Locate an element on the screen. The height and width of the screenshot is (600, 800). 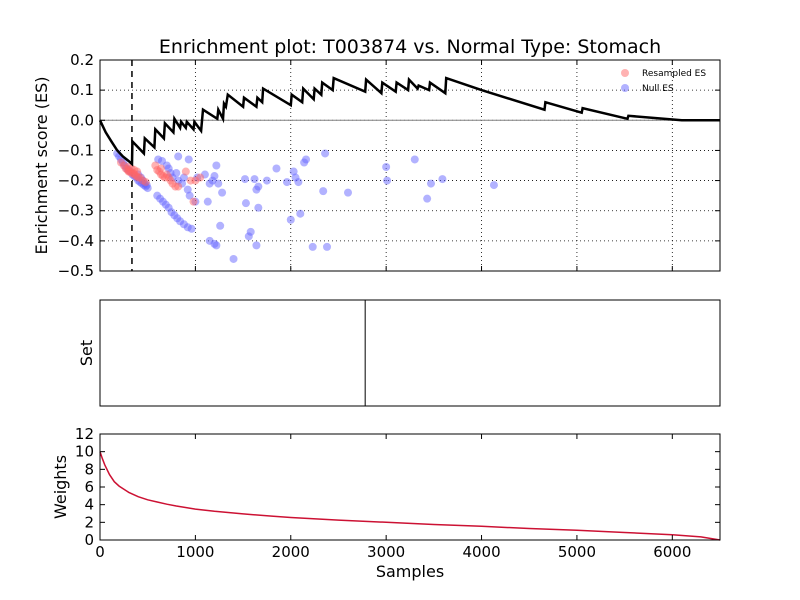
weights-y-tick-label: 10 is located at coordinates (84, 452).